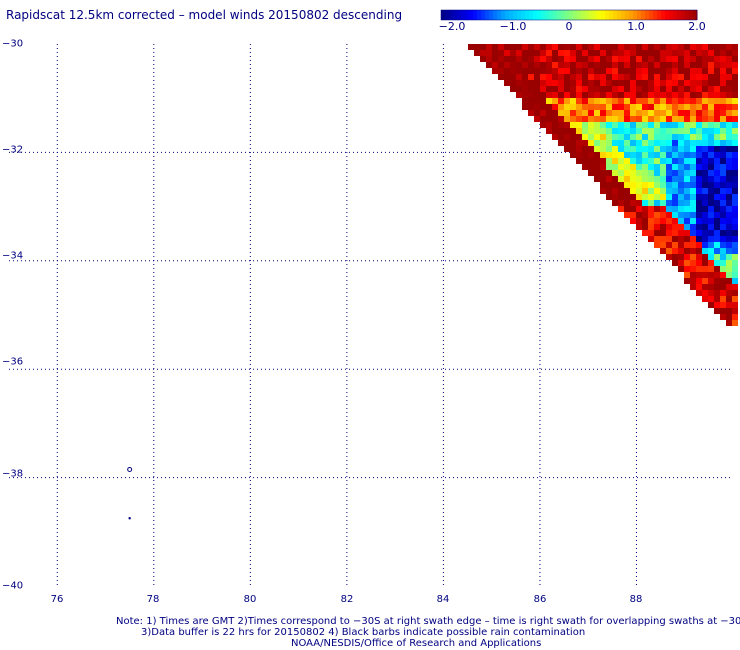 The image size is (740, 650). I want to click on colorbar-tick-label: 2.0, so click(697, 26).